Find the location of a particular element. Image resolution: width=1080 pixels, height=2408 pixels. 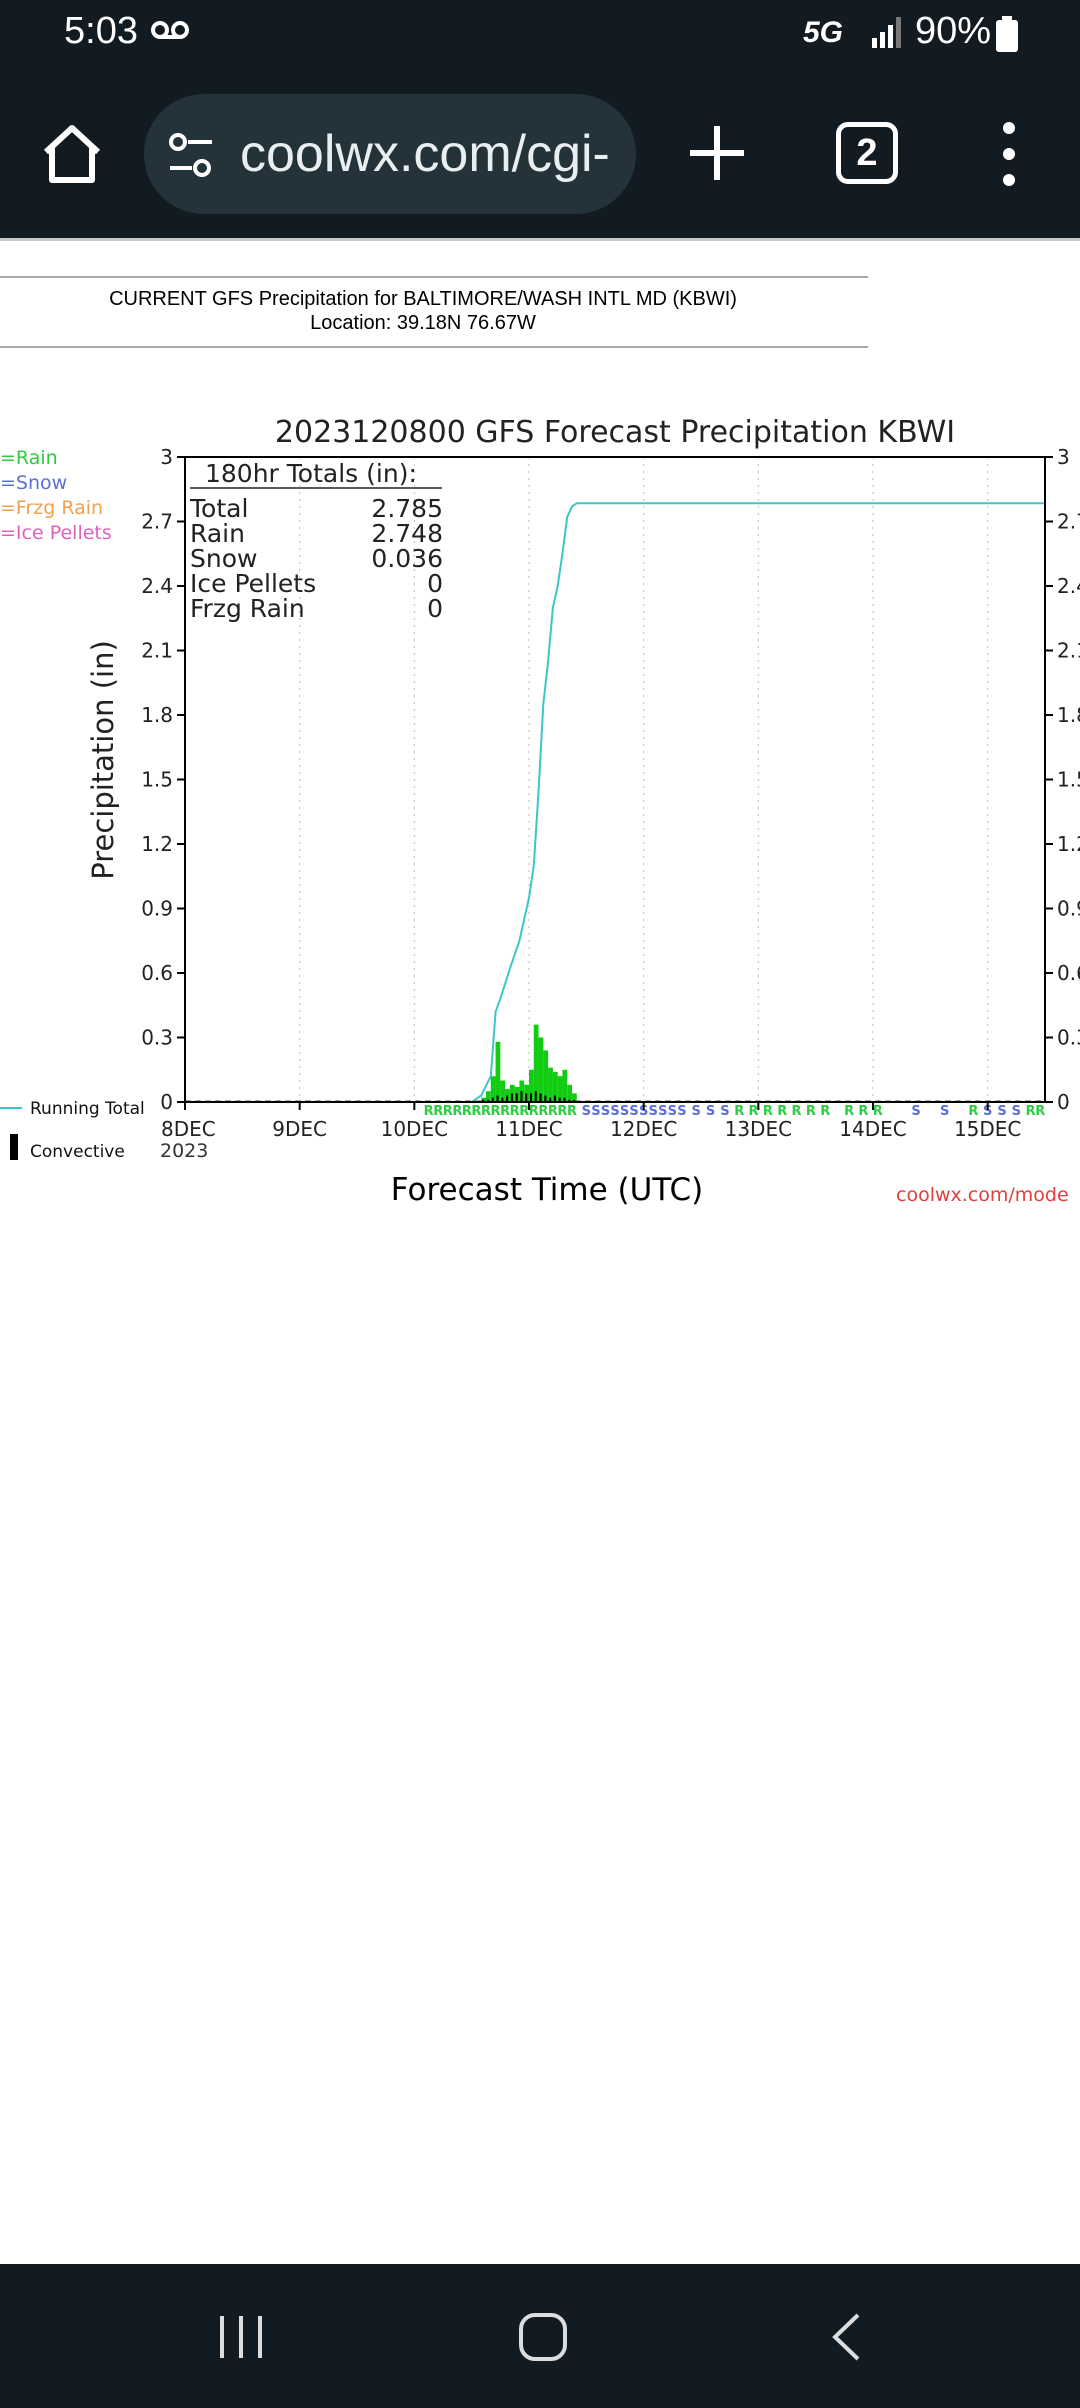

status-bar: 5:03 5G 90% is located at coordinates (540, 35).